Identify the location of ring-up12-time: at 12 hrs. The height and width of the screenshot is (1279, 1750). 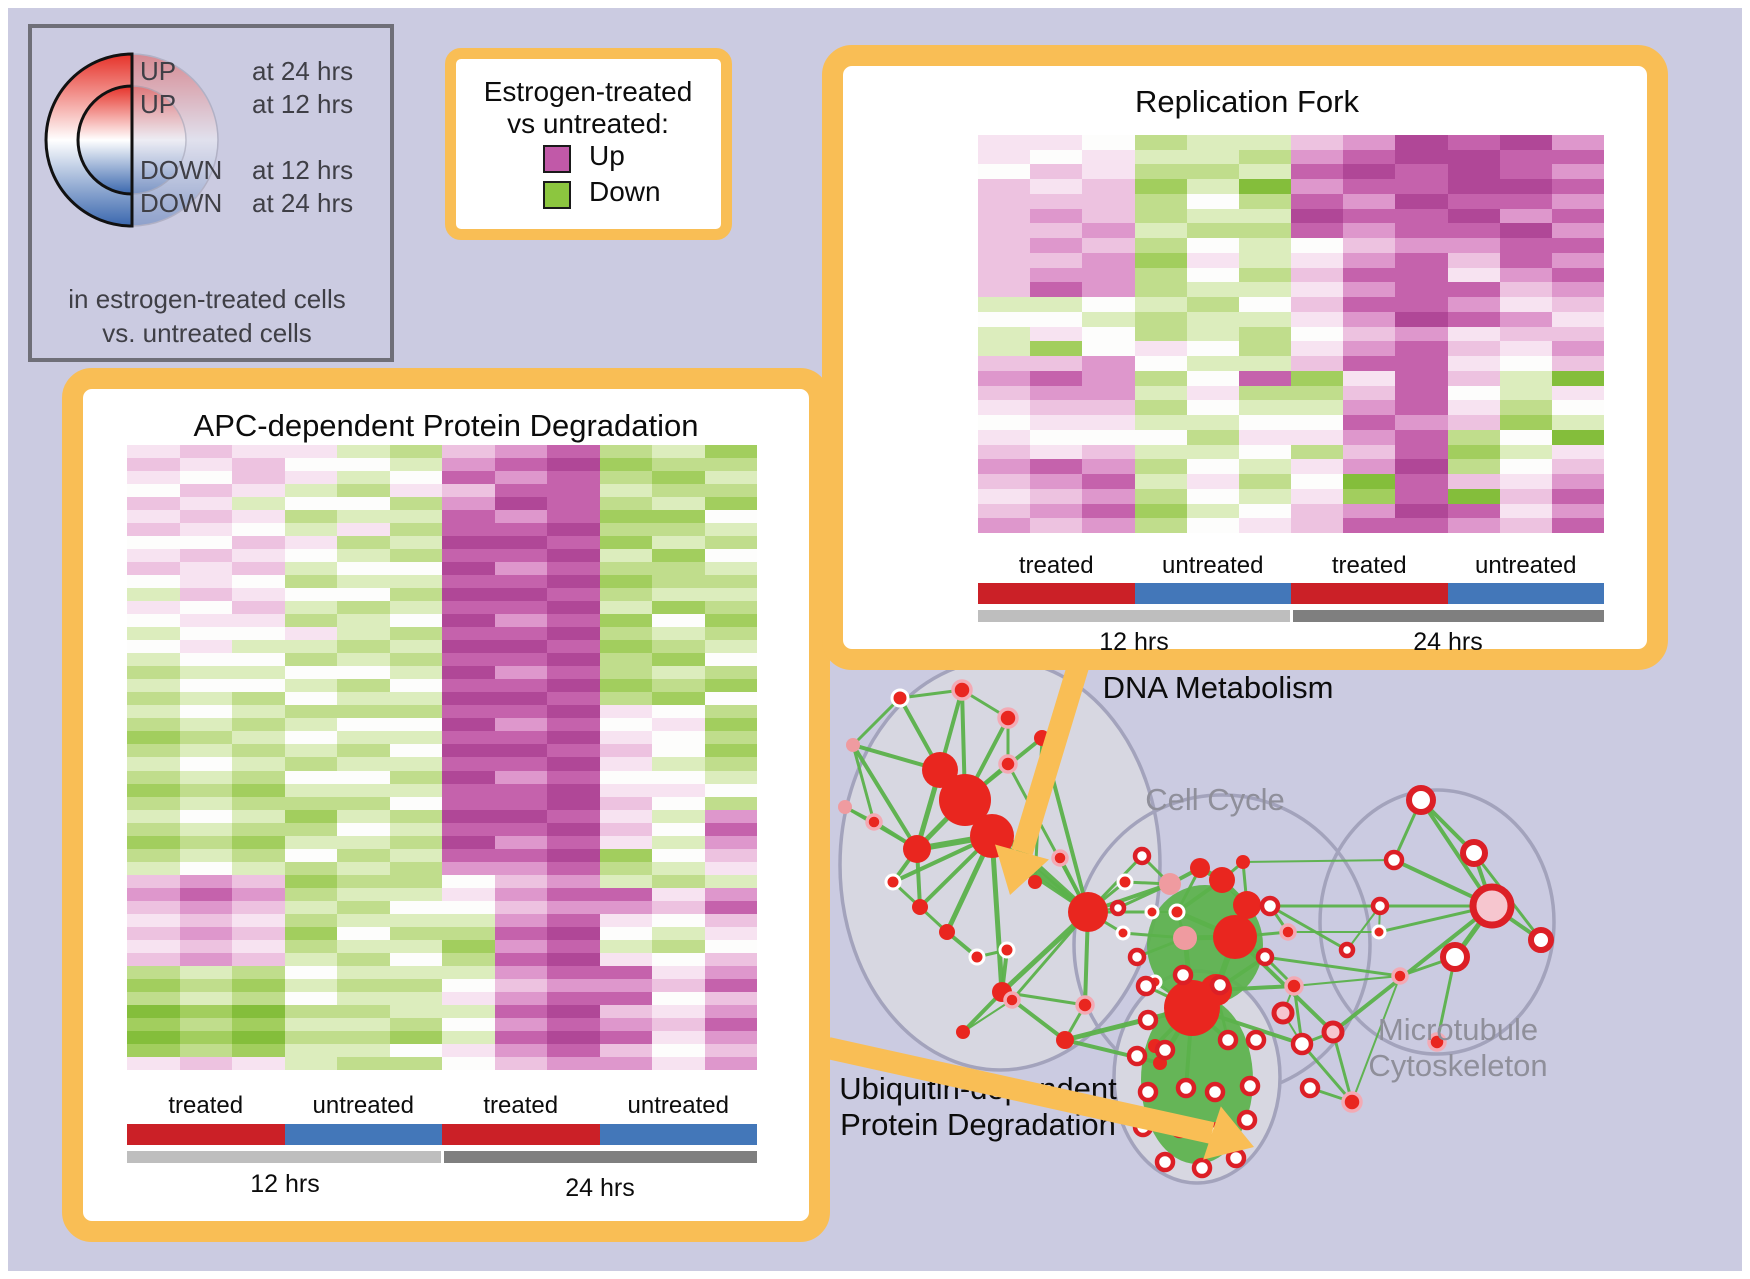
(303, 104).